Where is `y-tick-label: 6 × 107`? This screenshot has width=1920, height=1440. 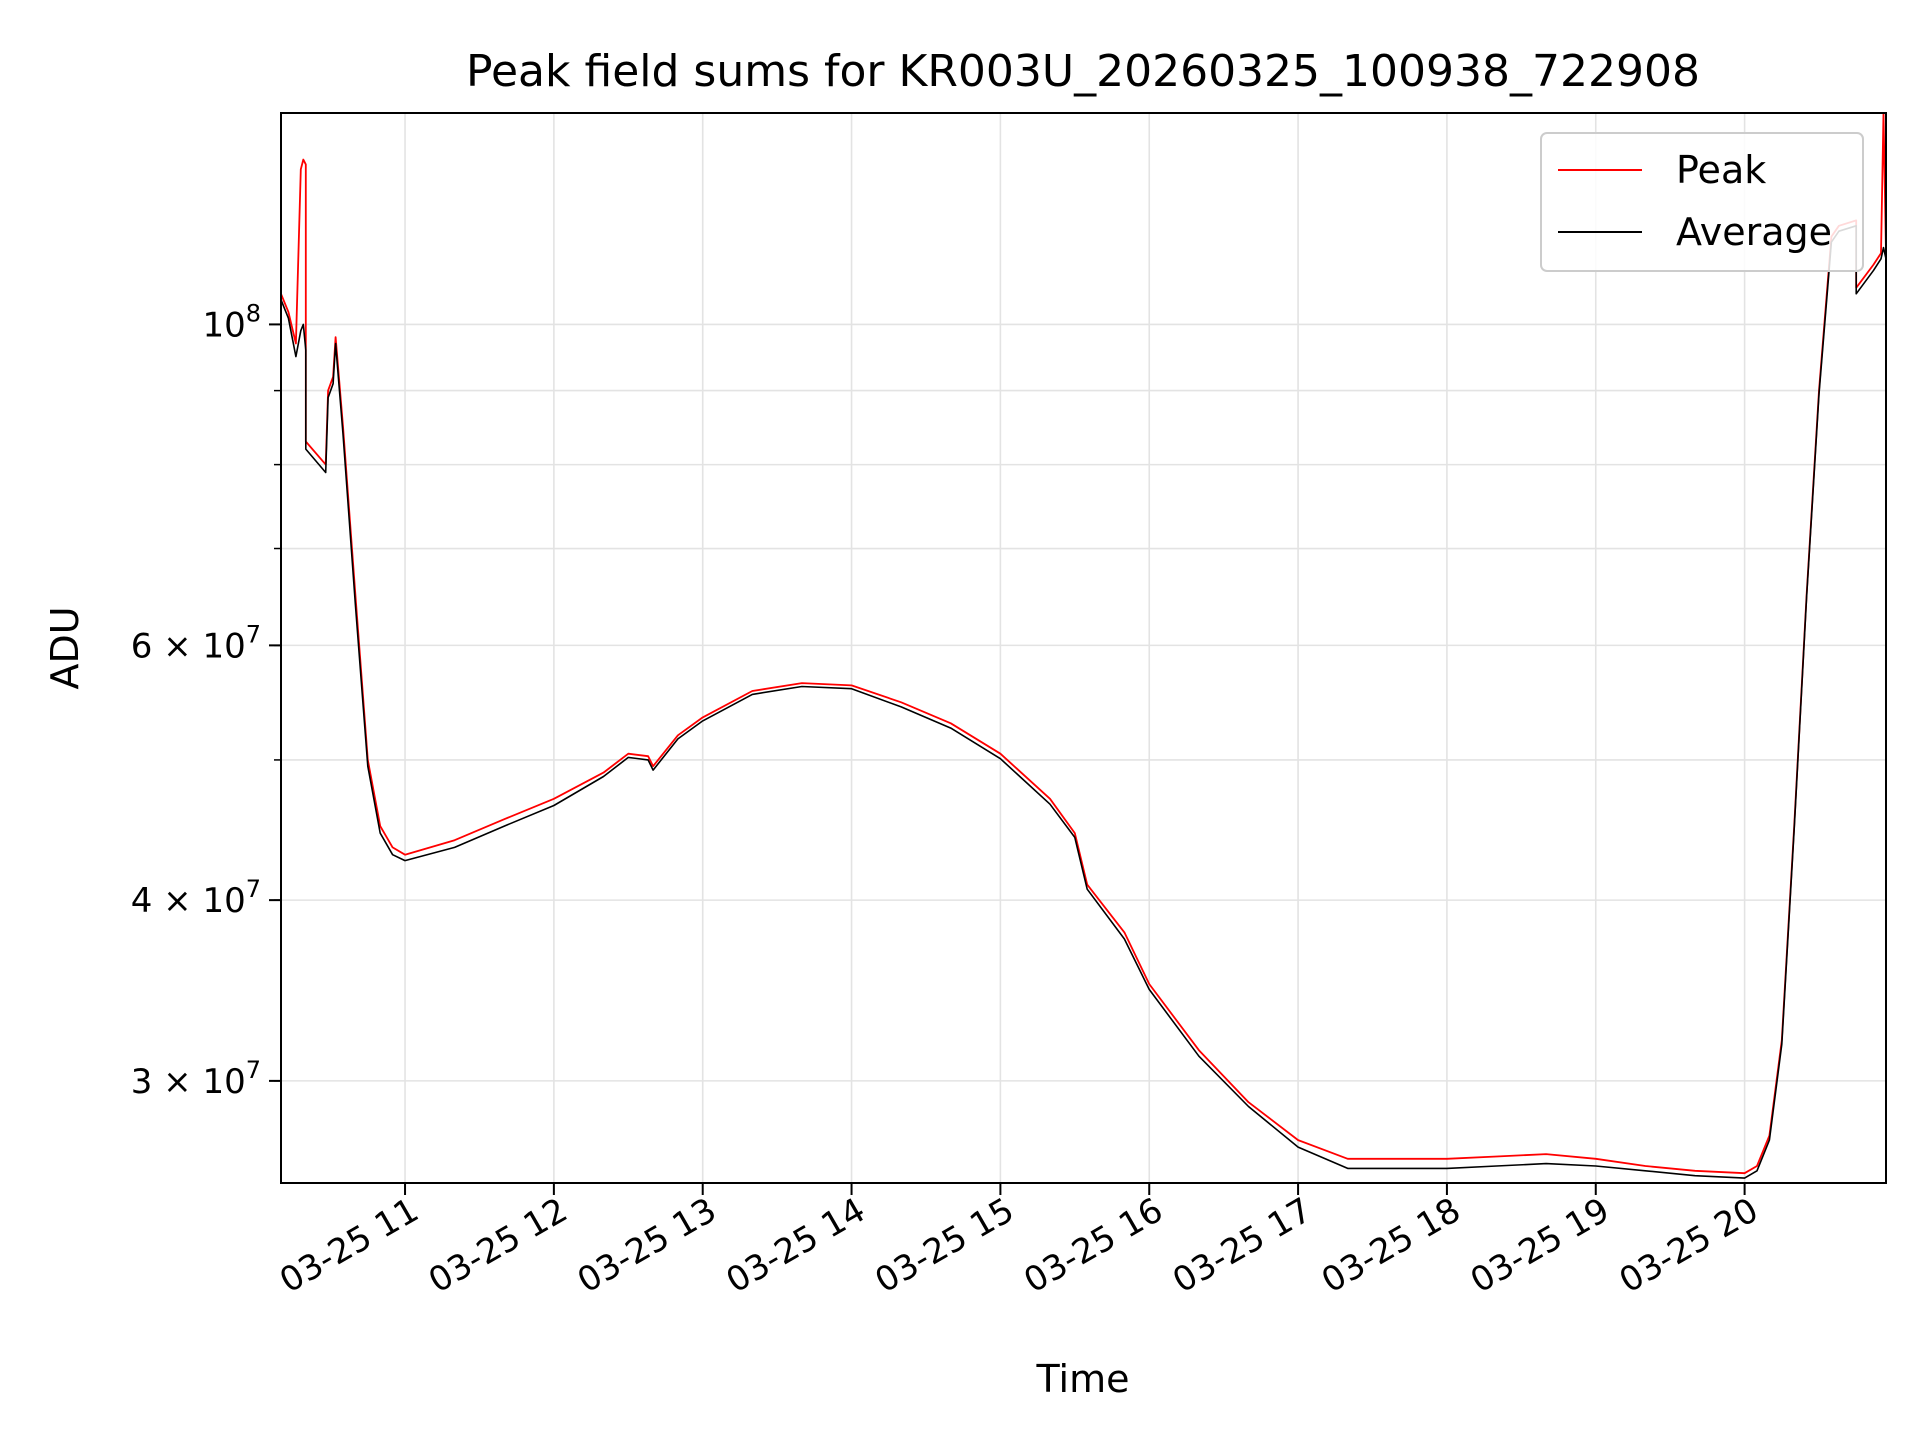 y-tick-label: 6 × 107 is located at coordinates (196, 643).